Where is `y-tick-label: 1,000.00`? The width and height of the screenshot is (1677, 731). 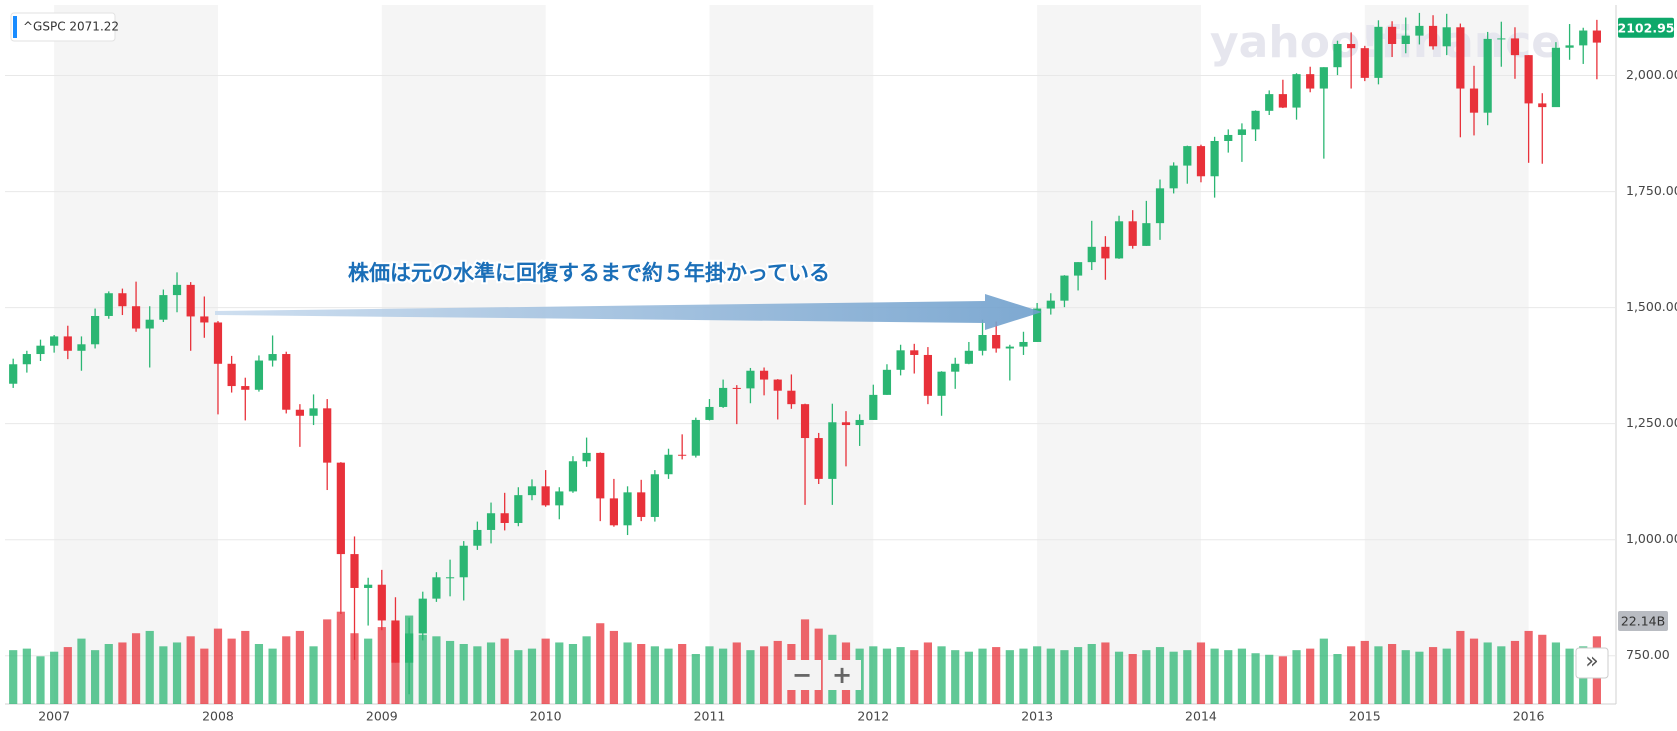
y-tick-label: 1,000.00 is located at coordinates (1651, 538).